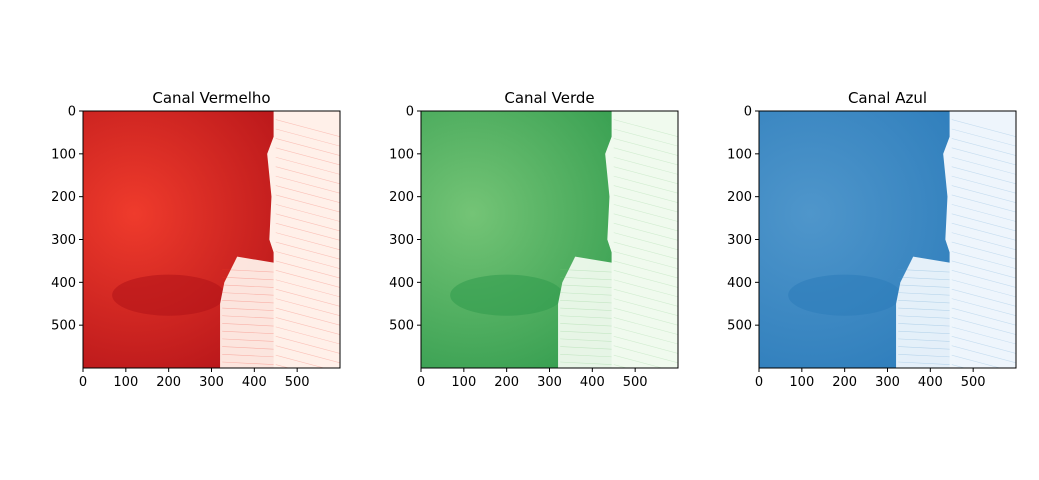 This screenshot has width=1039, height=480. What do you see at coordinates (211, 98) in the screenshot?
I see `panel-title: Canal Vermelho` at bounding box center [211, 98].